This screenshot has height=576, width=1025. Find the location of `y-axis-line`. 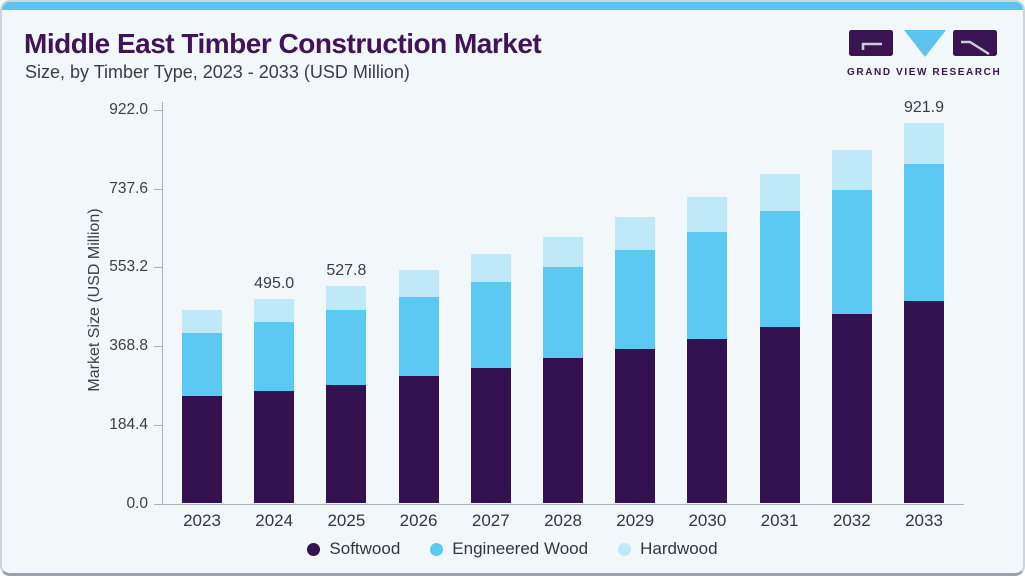

y-axis-line is located at coordinates (162, 303).